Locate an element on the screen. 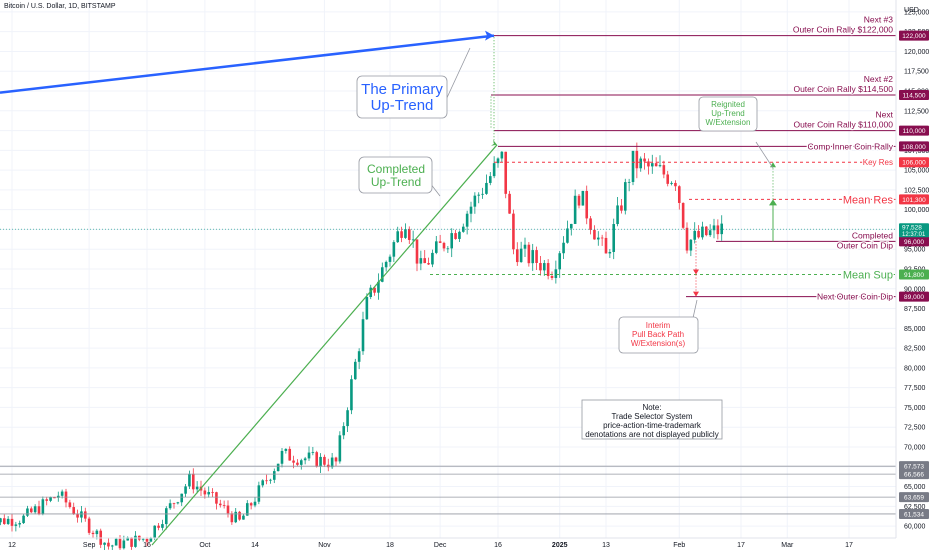  level-label: Mean Res is located at coordinates (868, 200).